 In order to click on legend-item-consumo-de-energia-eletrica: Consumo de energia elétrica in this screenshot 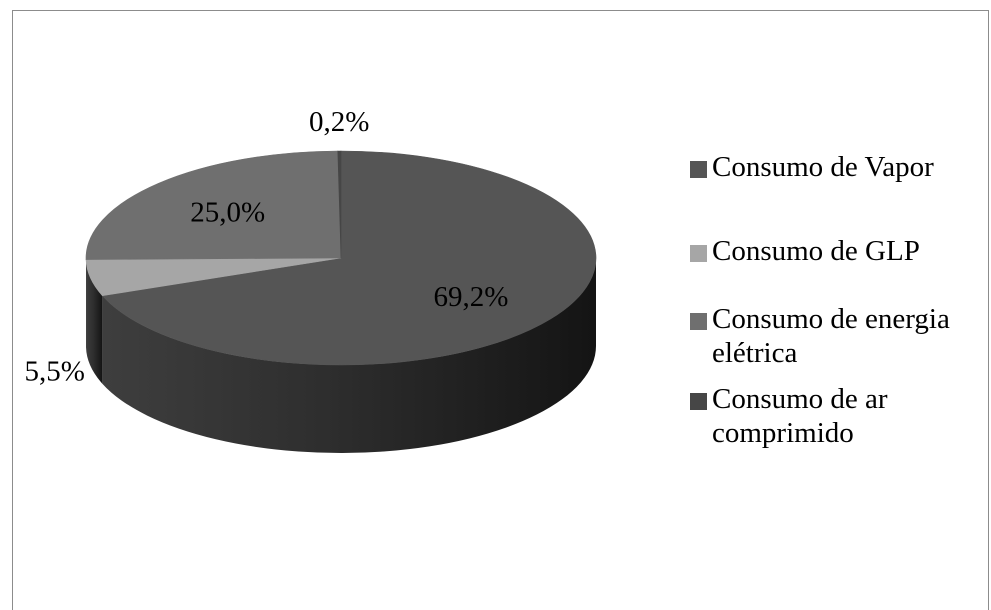, I will do `click(835, 336)`.